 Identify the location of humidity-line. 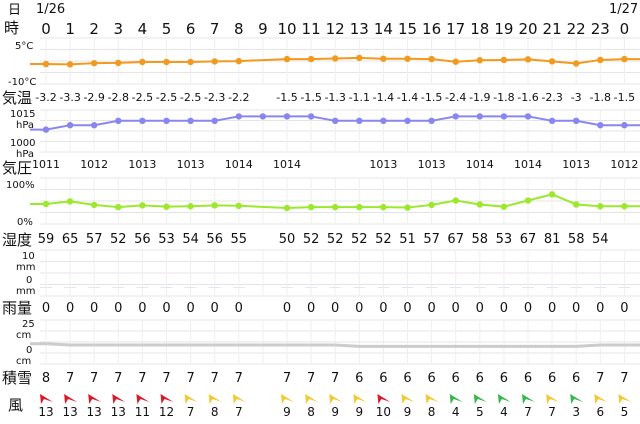
(335, 201).